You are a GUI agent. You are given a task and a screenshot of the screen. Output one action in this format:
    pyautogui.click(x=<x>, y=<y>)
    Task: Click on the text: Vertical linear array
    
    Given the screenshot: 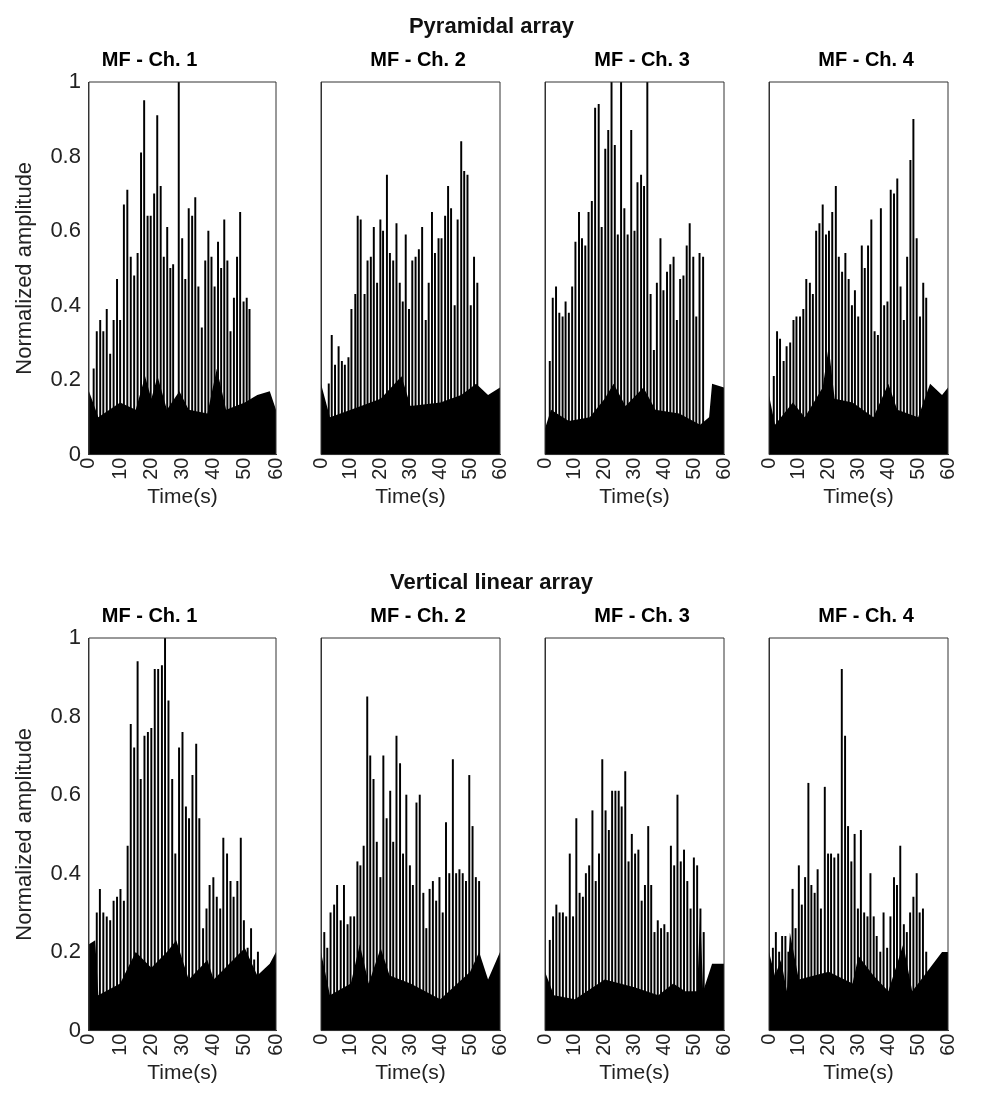 What is the action you would take?
    pyautogui.click(x=491, y=582)
    